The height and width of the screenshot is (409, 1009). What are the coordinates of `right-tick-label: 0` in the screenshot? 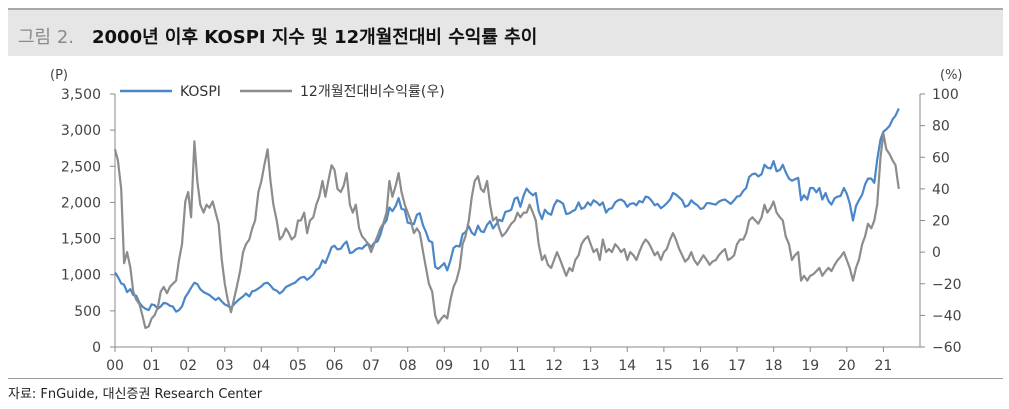 It's located at (936, 253).